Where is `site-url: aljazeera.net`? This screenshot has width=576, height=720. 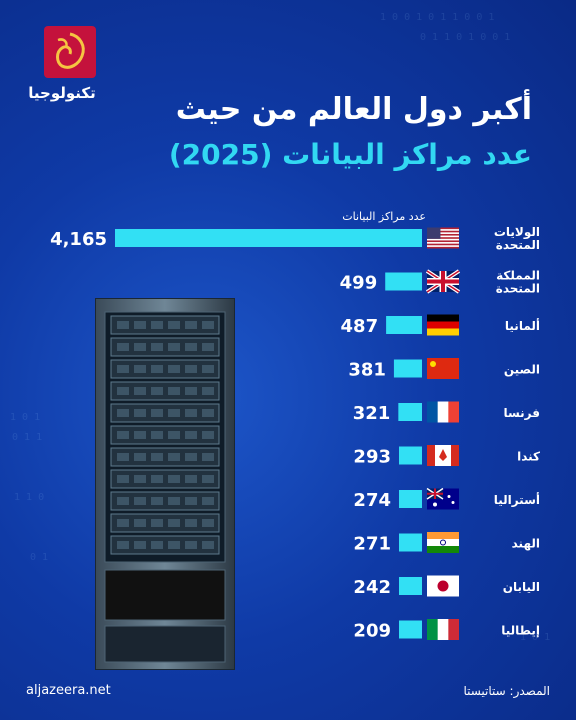 site-url: aljazeera.net is located at coordinates (68, 690).